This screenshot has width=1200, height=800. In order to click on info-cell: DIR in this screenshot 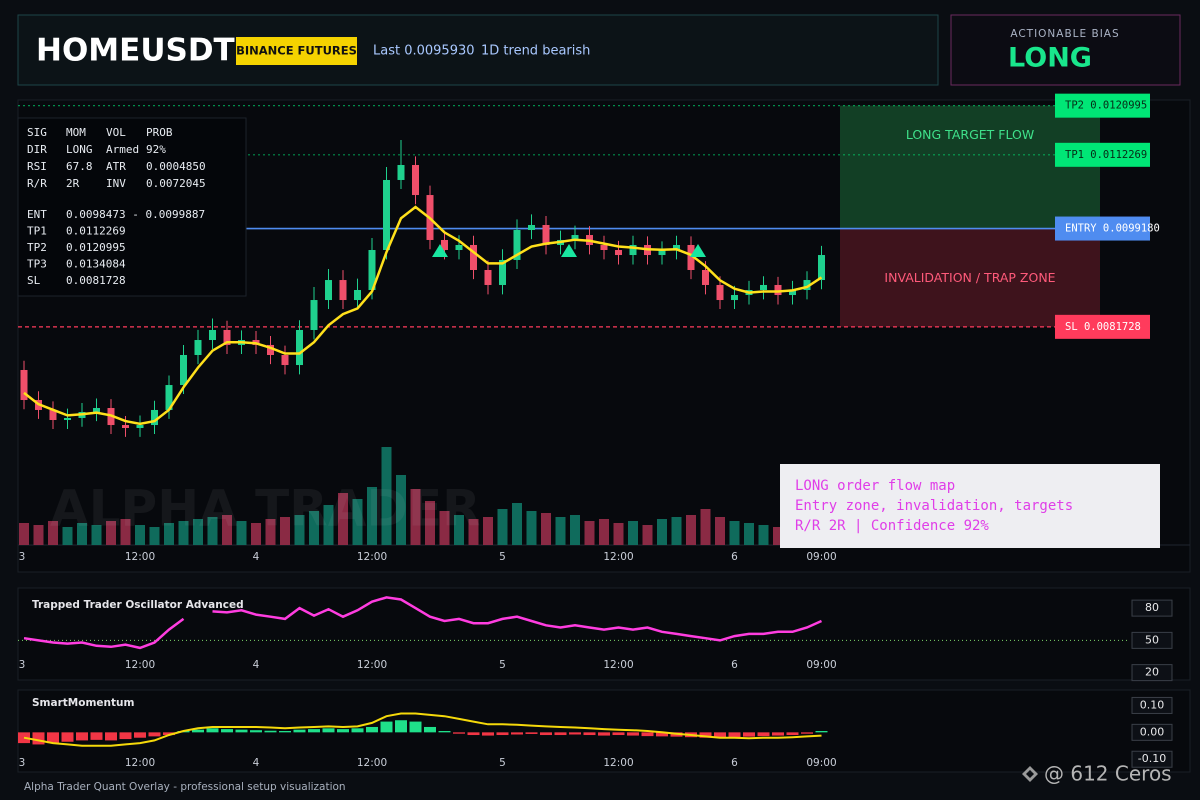, I will do `click(37, 149)`.